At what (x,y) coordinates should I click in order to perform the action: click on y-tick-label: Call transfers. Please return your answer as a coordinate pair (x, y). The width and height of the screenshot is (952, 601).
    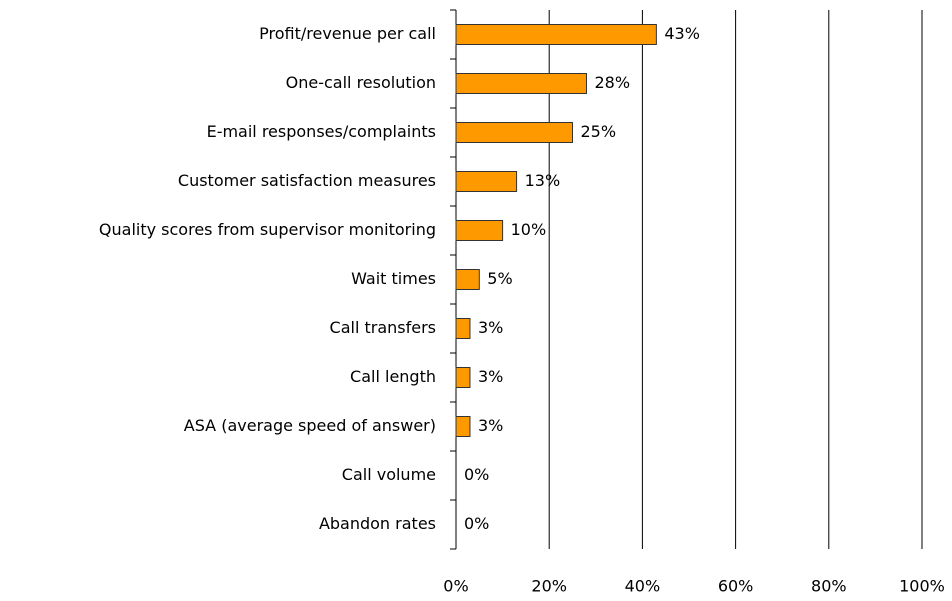
    Looking at the image, I should click on (383, 327).